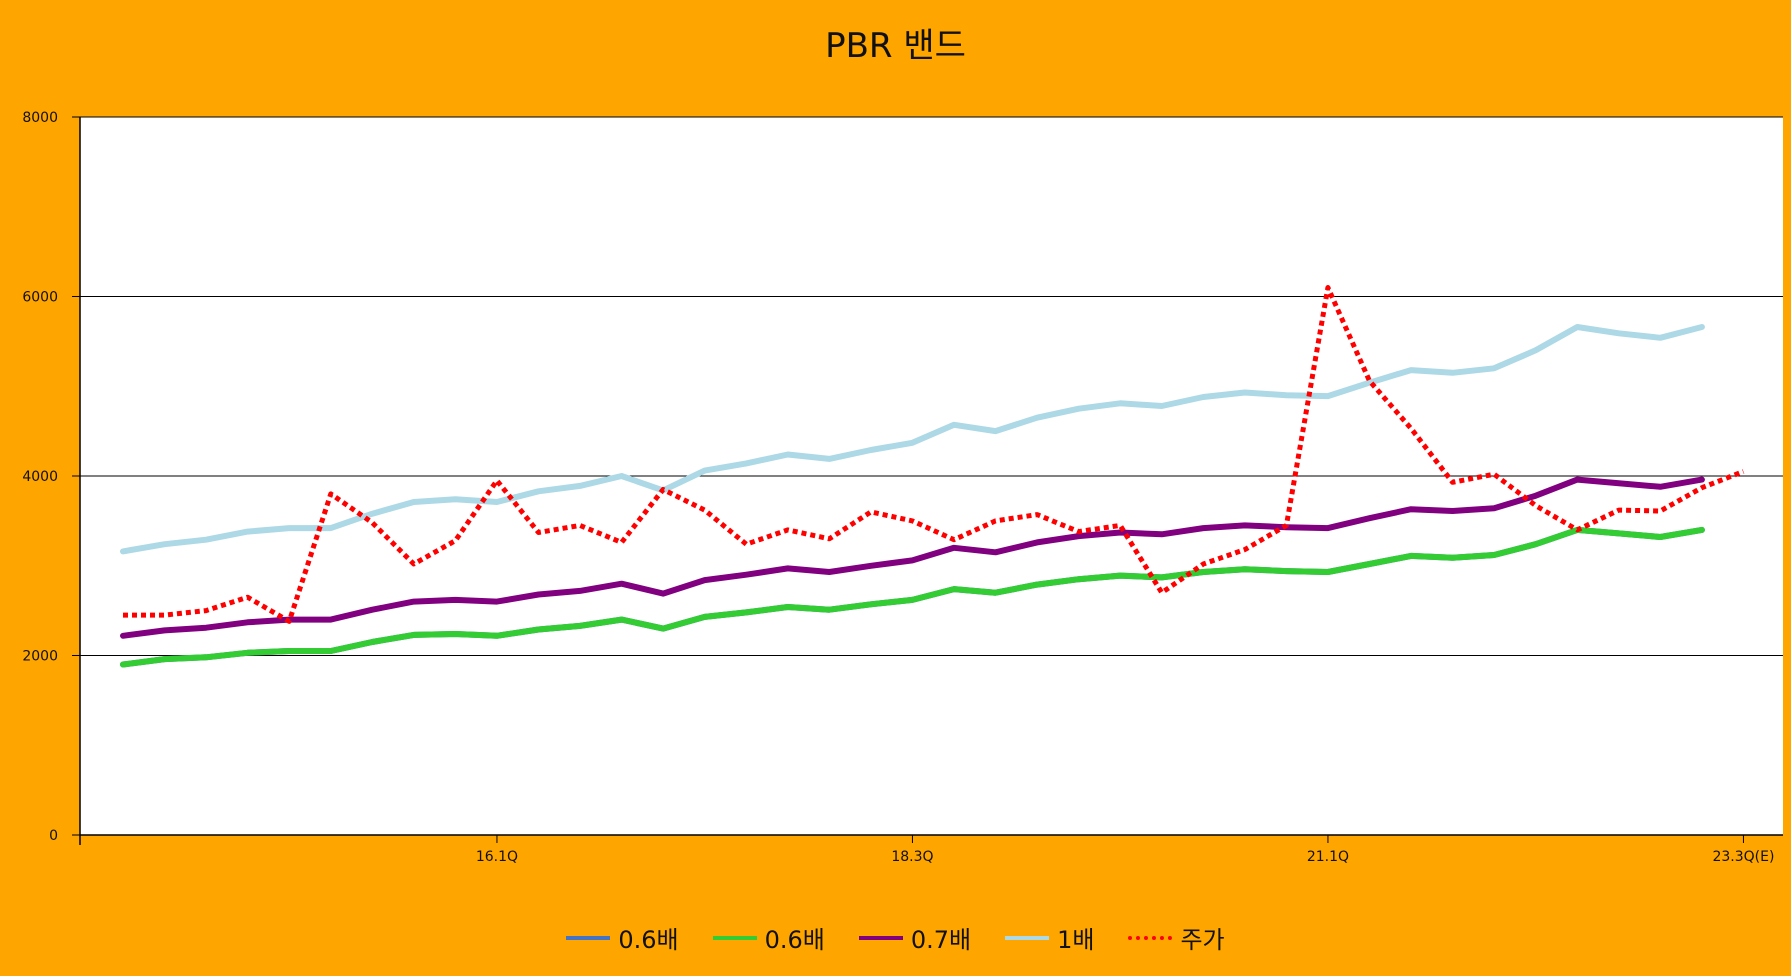 Image resolution: width=1791 pixels, height=976 pixels. Describe the element at coordinates (1202, 940) in the screenshot. I see `legend-label: 주가` at that location.